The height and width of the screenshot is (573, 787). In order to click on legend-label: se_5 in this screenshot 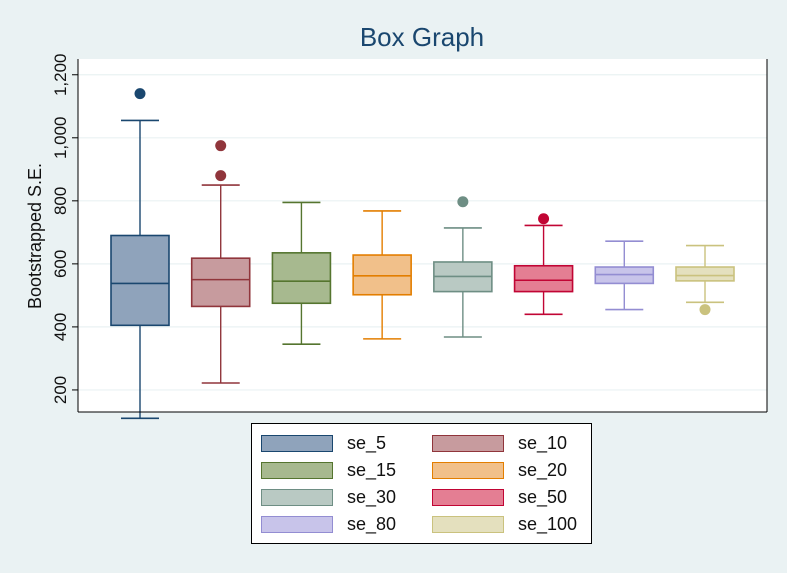, I will do `click(367, 442)`.